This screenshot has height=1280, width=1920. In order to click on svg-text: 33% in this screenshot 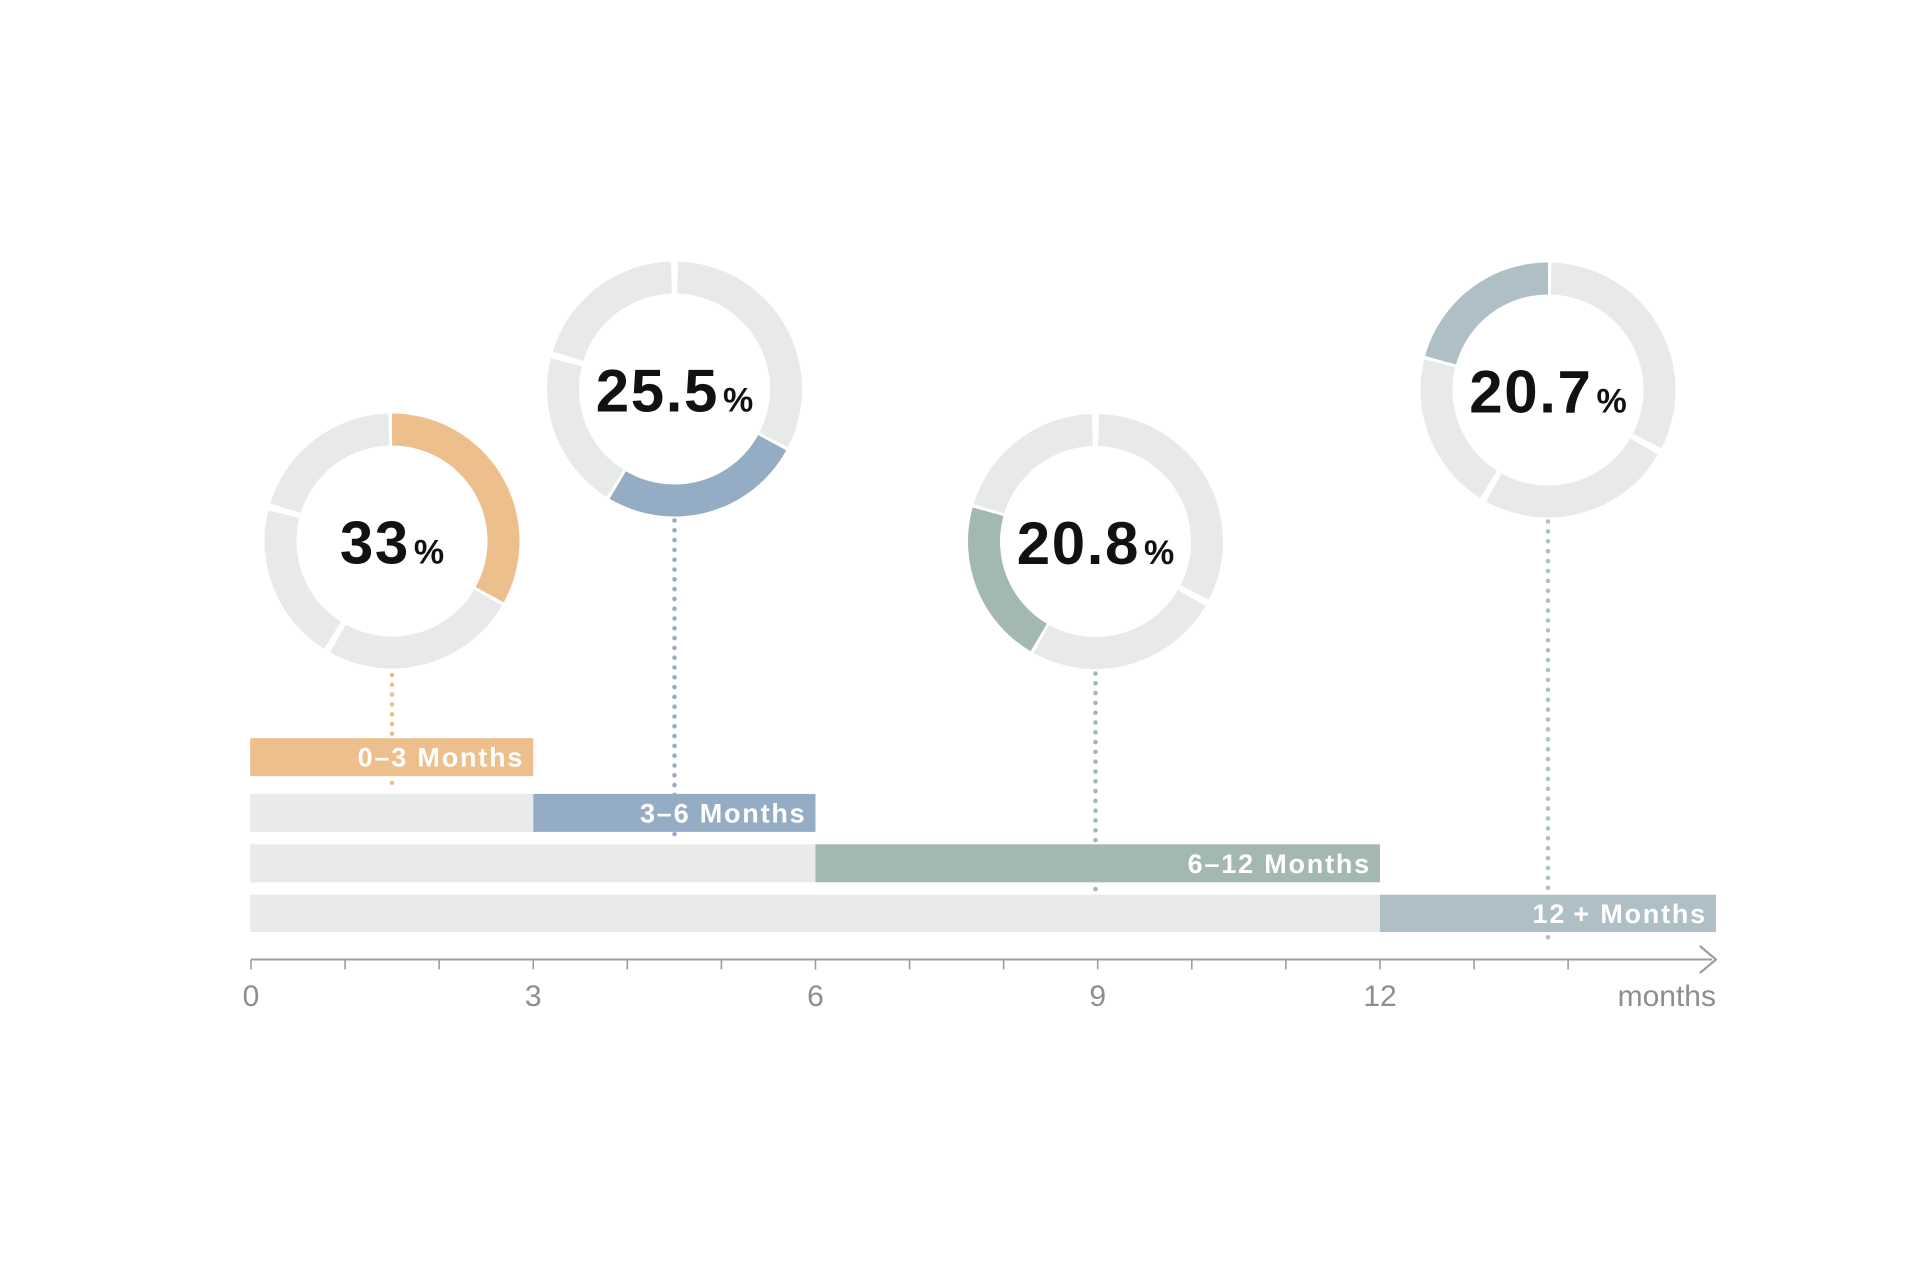, I will do `click(392, 543)`.